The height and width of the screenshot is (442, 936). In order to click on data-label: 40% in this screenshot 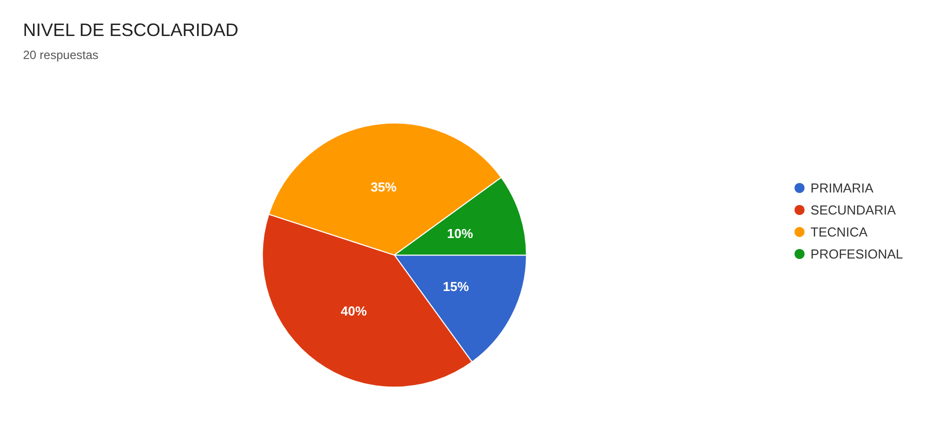, I will do `click(354, 310)`.